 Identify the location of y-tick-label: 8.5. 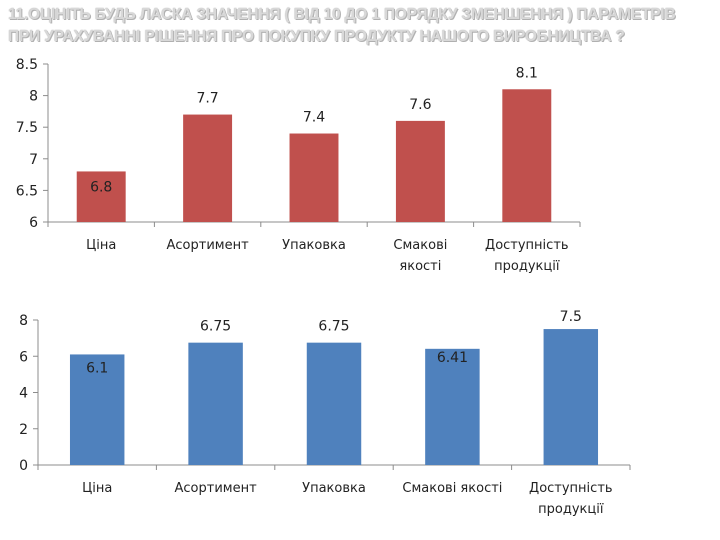
(27, 65).